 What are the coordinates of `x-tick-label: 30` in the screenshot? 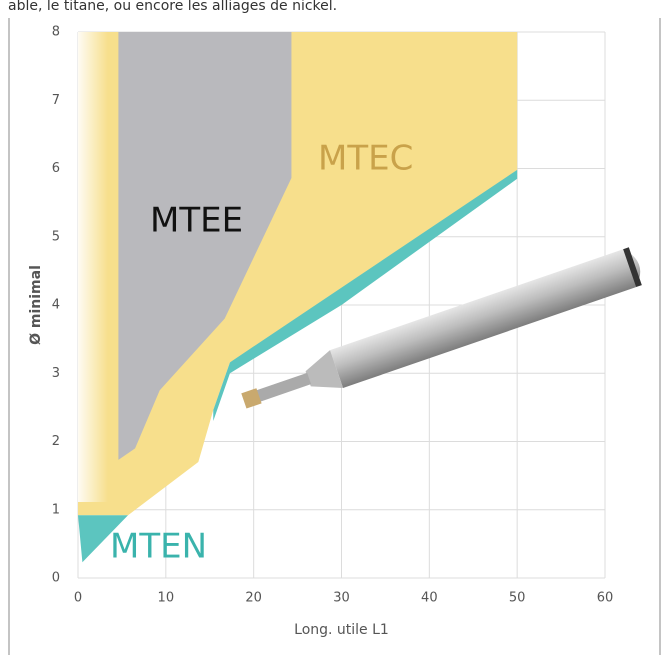 It's located at (341, 598).